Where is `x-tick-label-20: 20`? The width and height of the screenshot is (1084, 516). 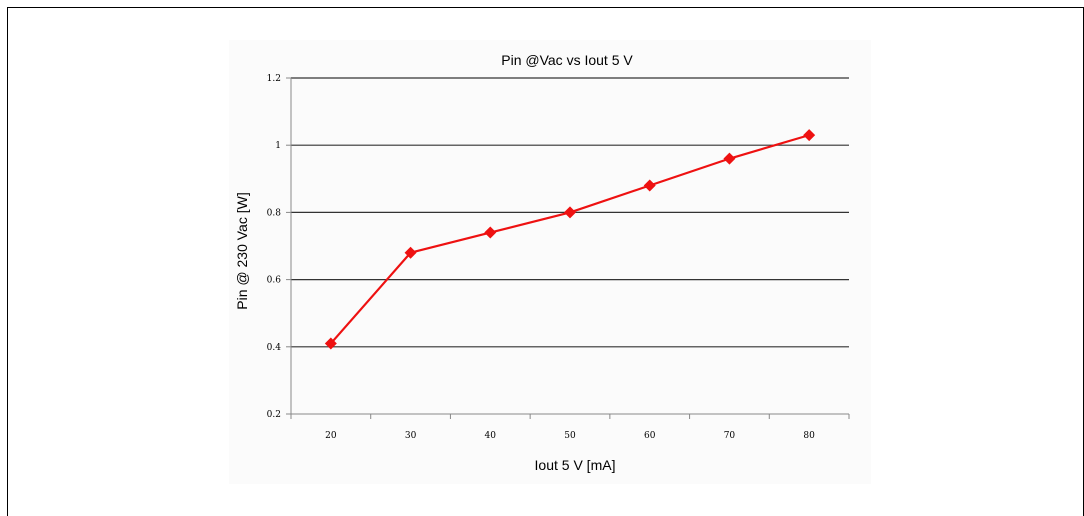 x-tick-label-20: 20 is located at coordinates (331, 436).